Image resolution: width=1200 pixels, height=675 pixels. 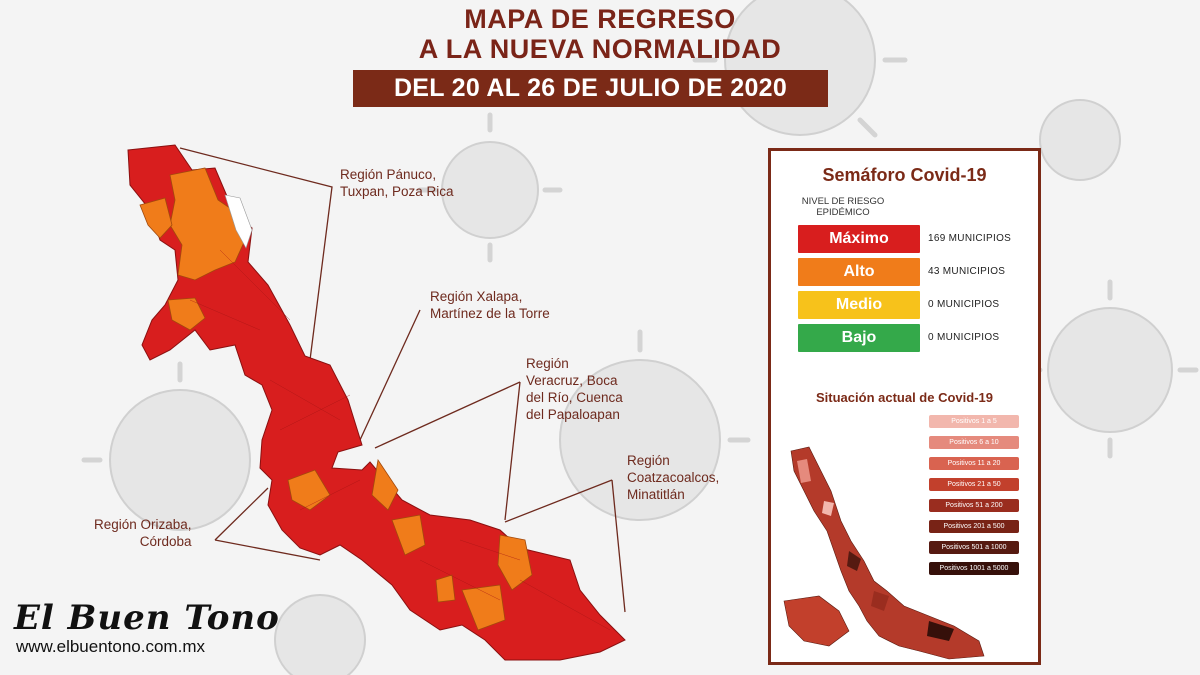 What do you see at coordinates (970, 238) in the screenshot?
I see `risk-count-maximo: 169 MUNICIPIOS` at bounding box center [970, 238].